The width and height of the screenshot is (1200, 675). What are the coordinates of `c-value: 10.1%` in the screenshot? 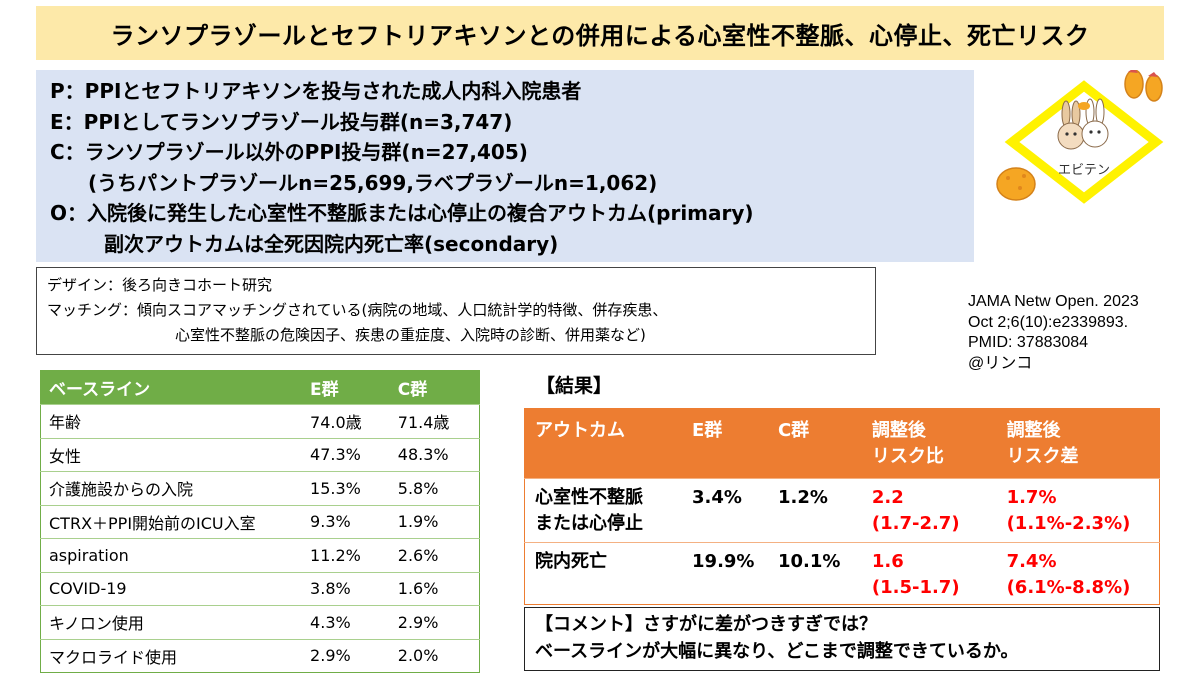 It's located at (814, 573).